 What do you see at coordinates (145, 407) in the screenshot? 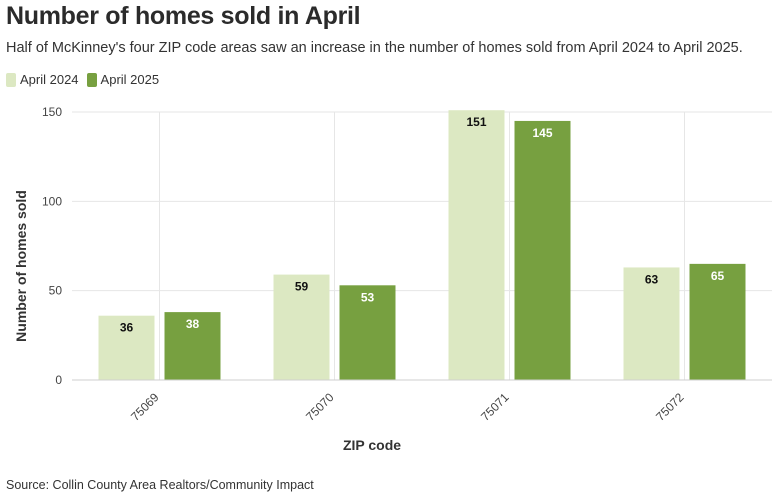
I see `x-tick-label: 75069` at bounding box center [145, 407].